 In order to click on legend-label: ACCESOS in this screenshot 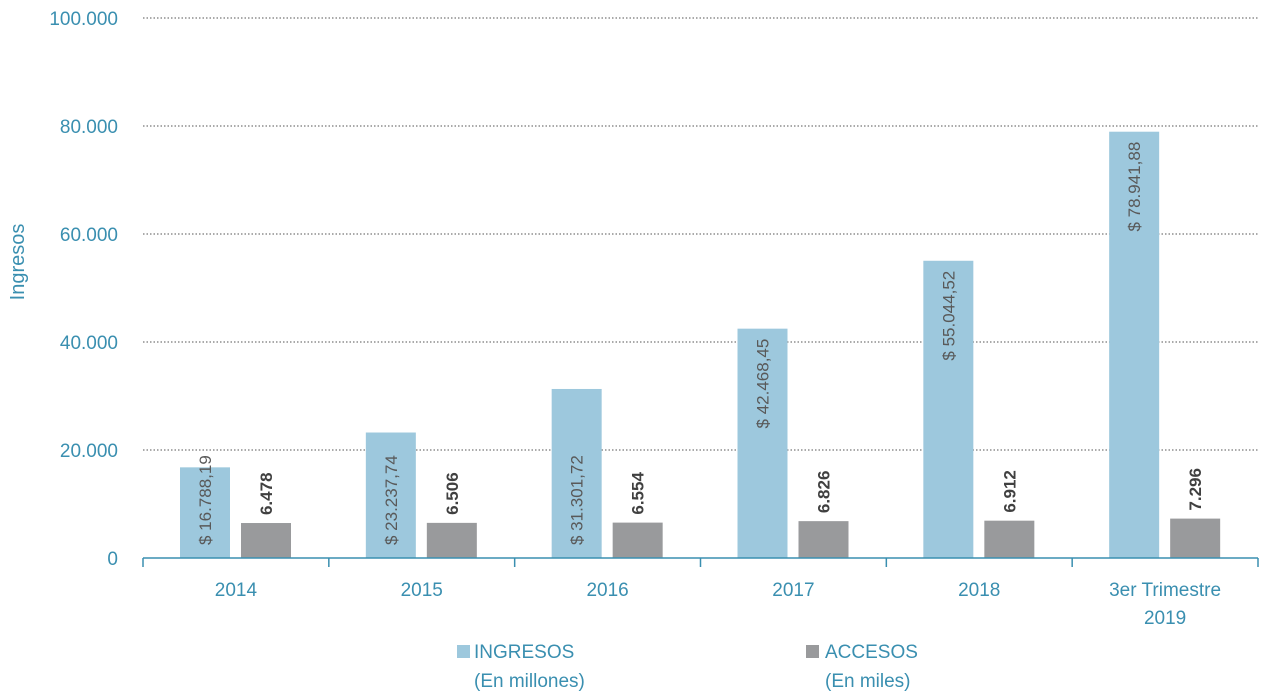, I will do `click(871, 652)`.